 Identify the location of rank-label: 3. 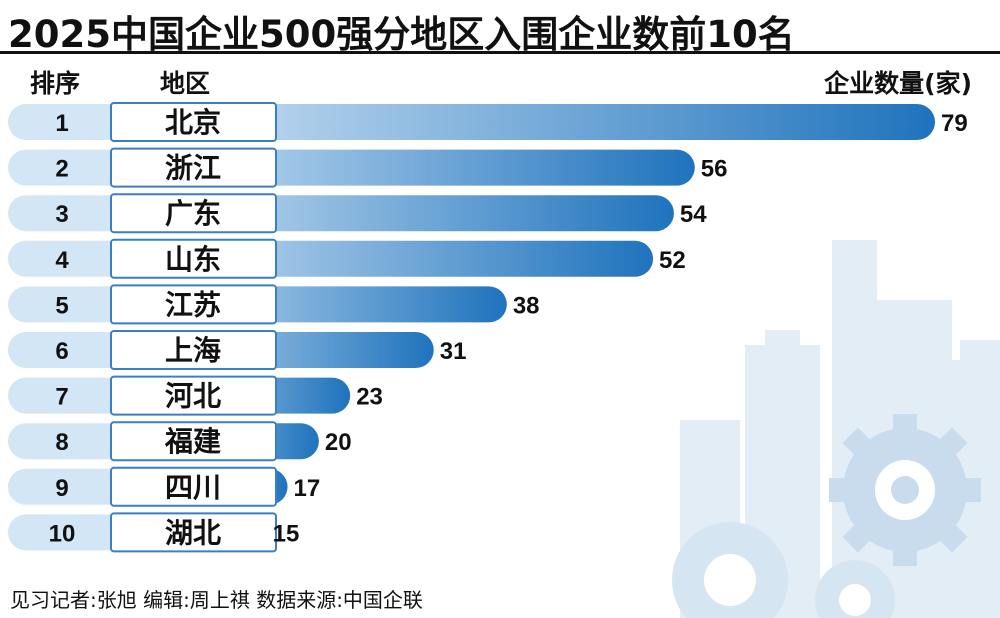
(61, 214).